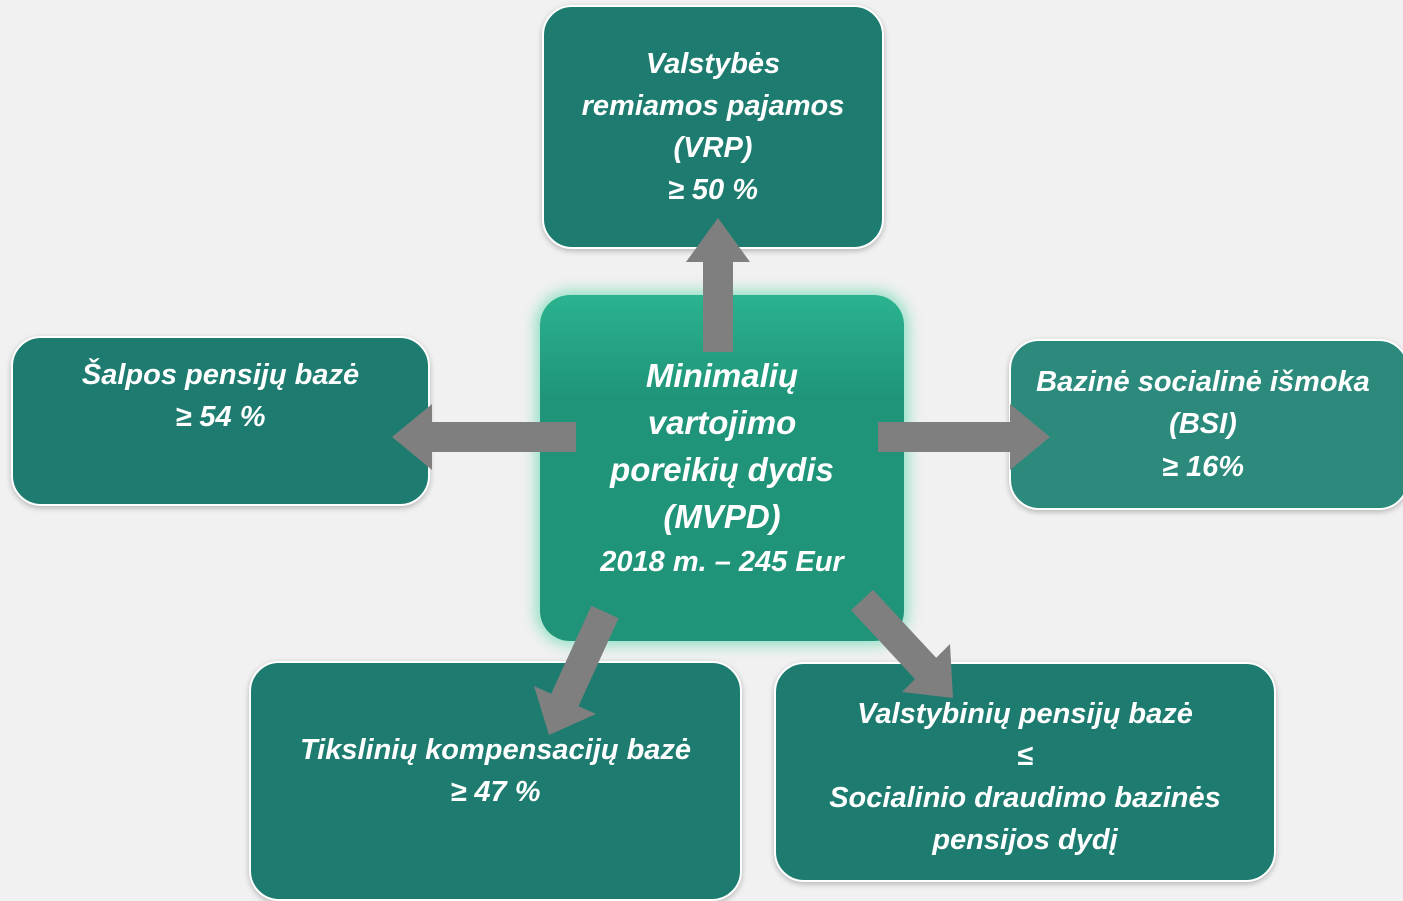 The height and width of the screenshot is (901, 1403). What do you see at coordinates (713, 105) in the screenshot?
I see `node-text: remiamos pajamos` at bounding box center [713, 105].